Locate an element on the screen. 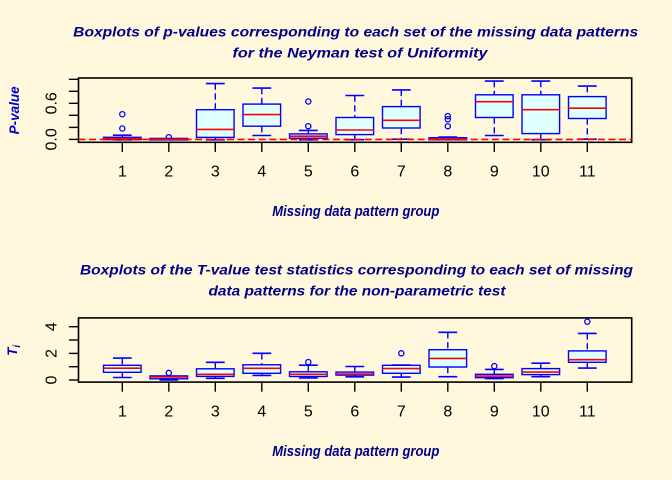 The width and height of the screenshot is (672, 480). svg-text:for the Neyman test of Uniform: for the Neyman test of Uniformity is located at coordinates (361, 53).